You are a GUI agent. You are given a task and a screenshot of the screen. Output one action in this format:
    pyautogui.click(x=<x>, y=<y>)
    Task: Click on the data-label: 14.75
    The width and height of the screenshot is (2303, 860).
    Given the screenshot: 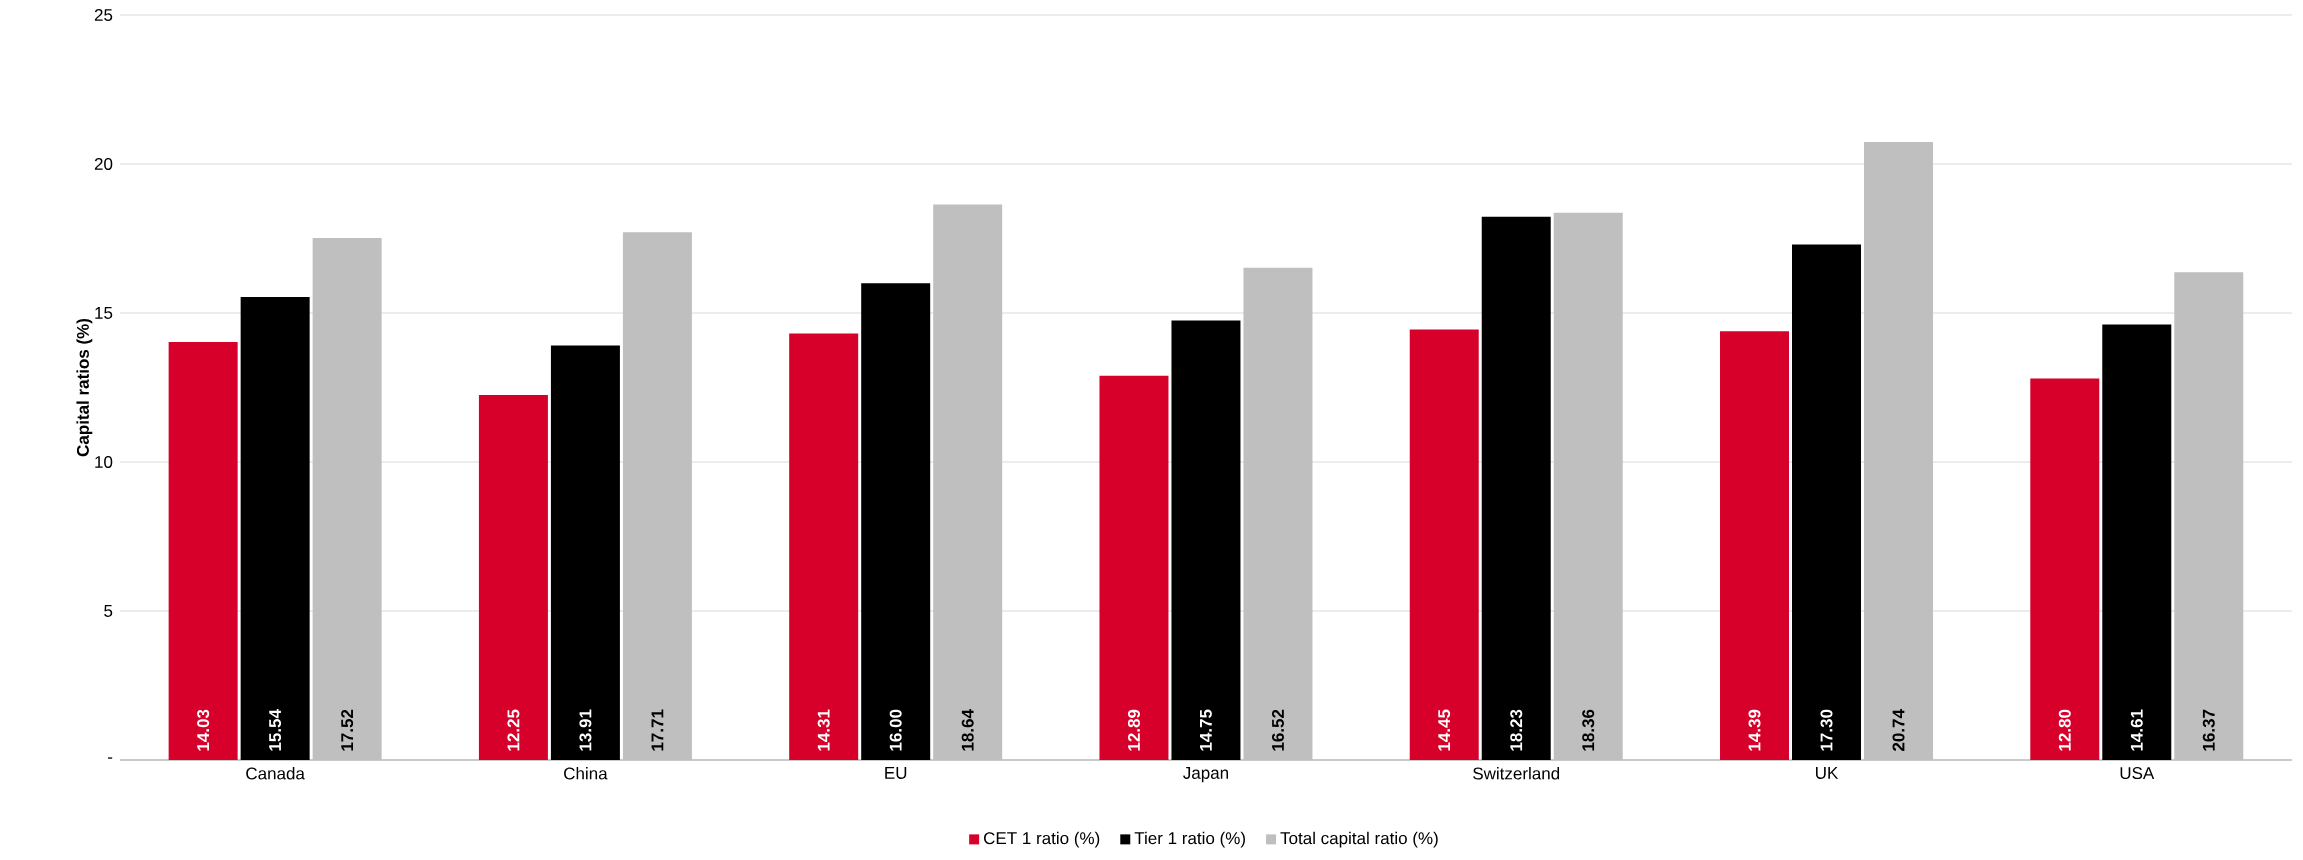 What is the action you would take?
    pyautogui.click(x=1206, y=730)
    